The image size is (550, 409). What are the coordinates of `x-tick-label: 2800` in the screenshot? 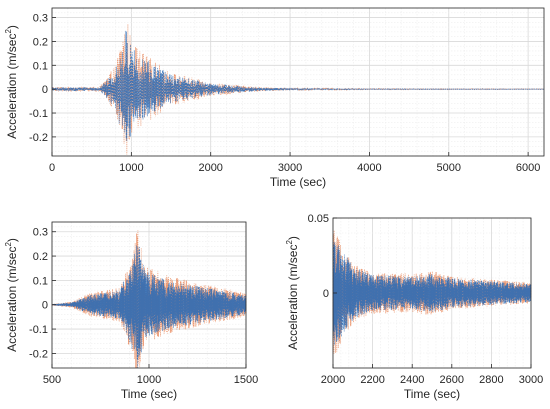 It's located at (491, 380).